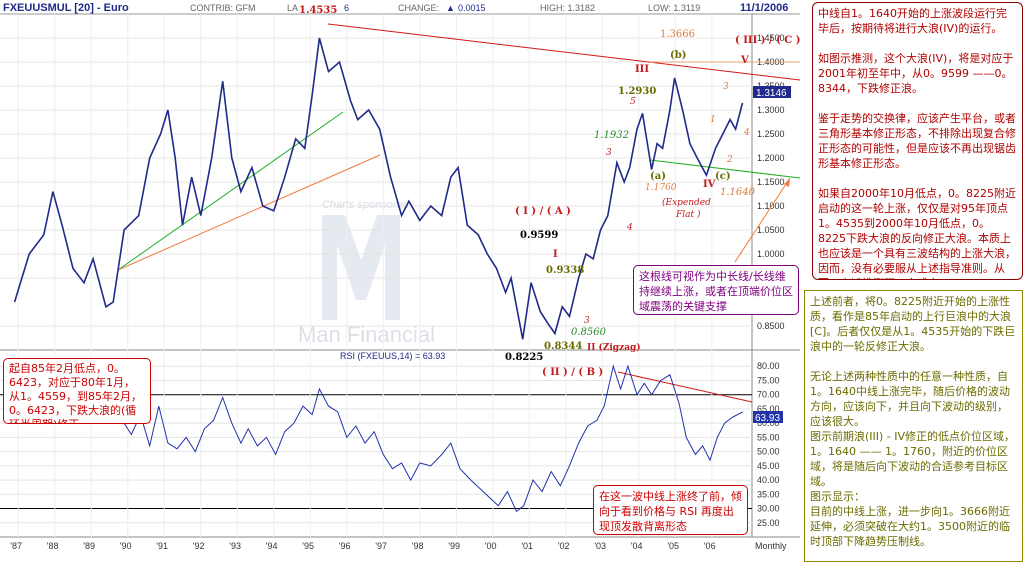 The height and width of the screenshot is (565, 1025). What do you see at coordinates (642, 69) in the screenshot?
I see `label-wave-III: III` at bounding box center [642, 69].